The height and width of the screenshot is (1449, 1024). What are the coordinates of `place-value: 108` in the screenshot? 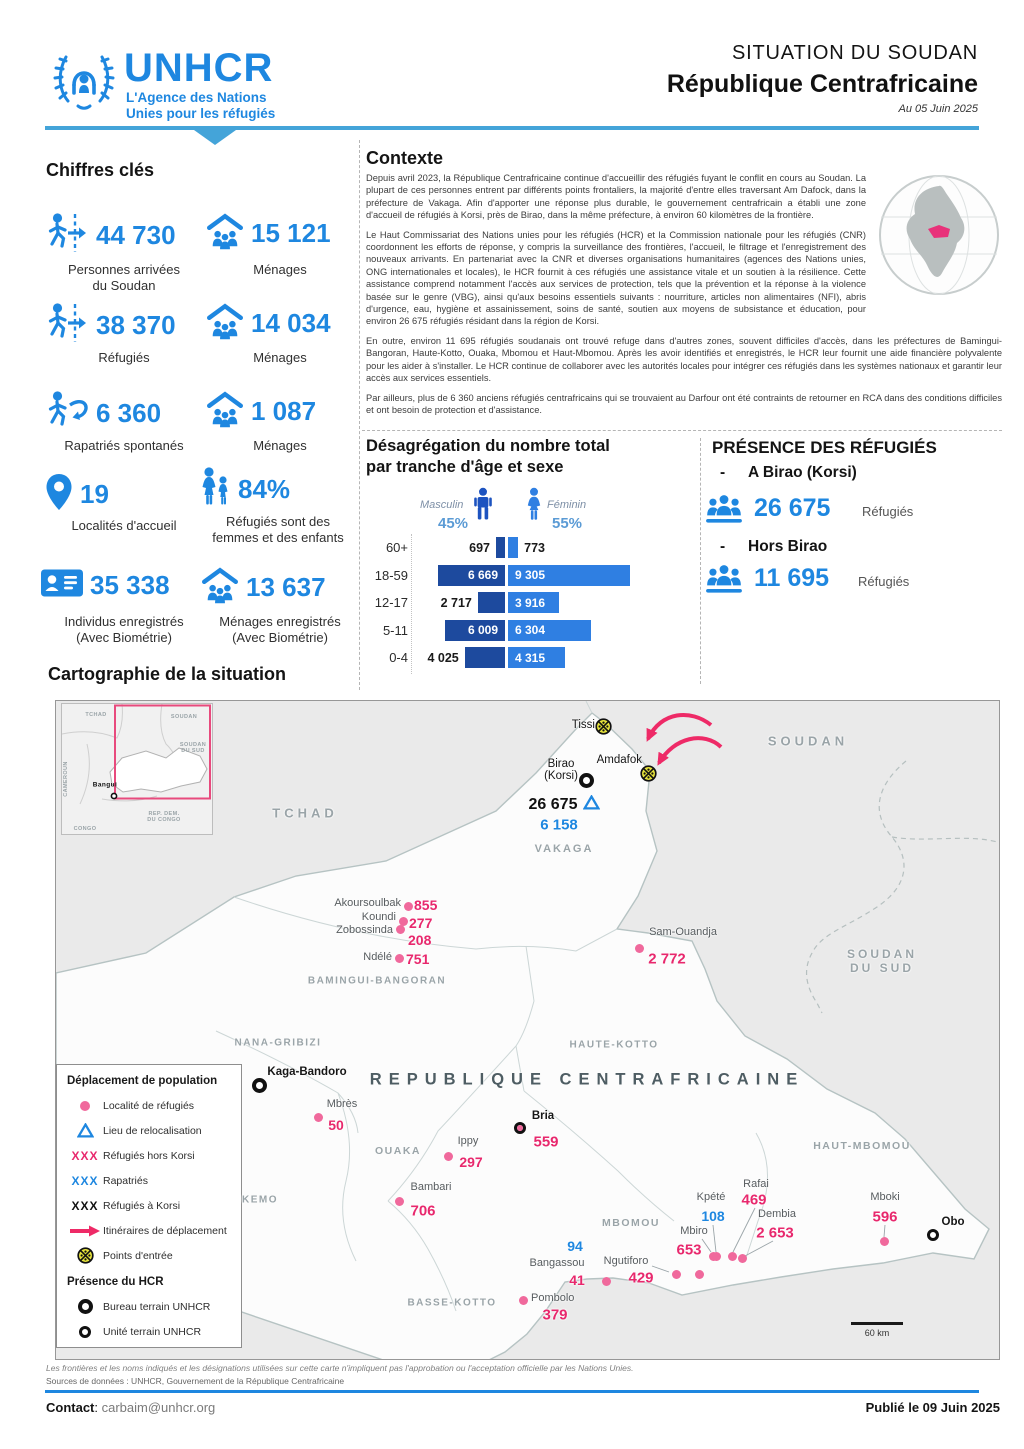 It's located at (713, 1216).